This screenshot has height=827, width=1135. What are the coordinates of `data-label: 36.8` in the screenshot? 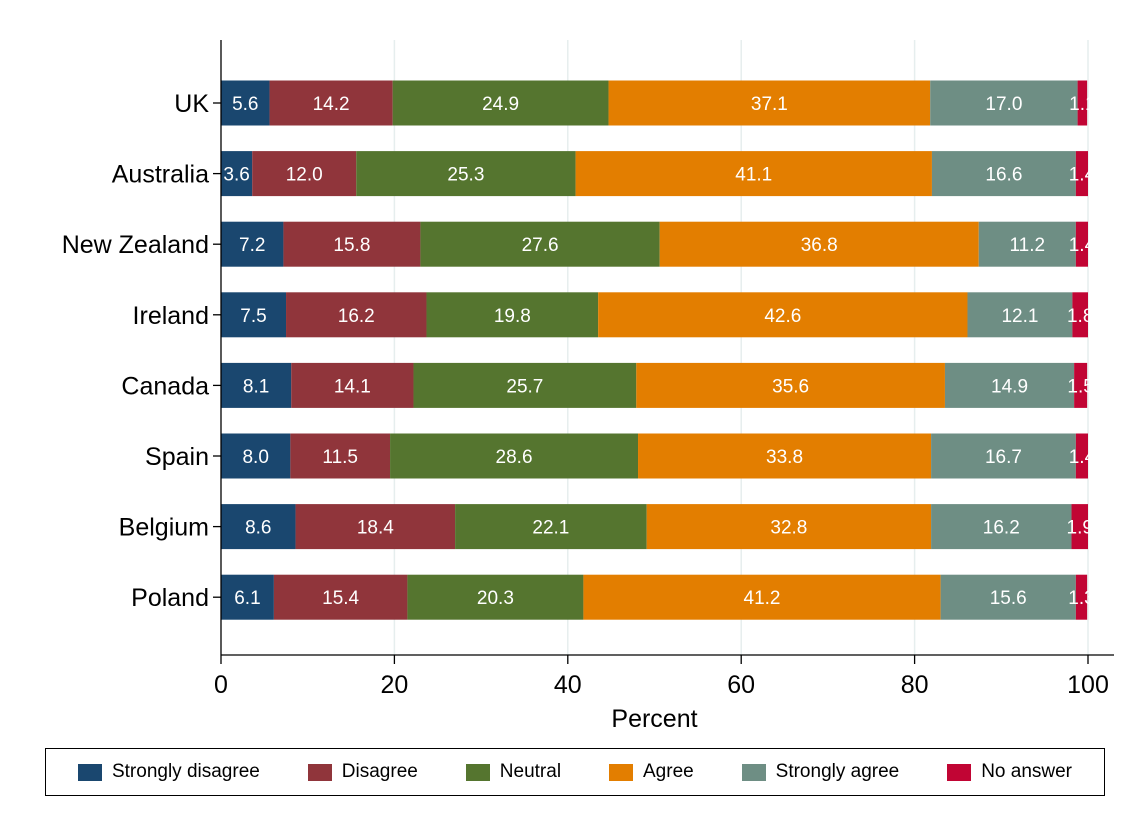 It's located at (819, 245).